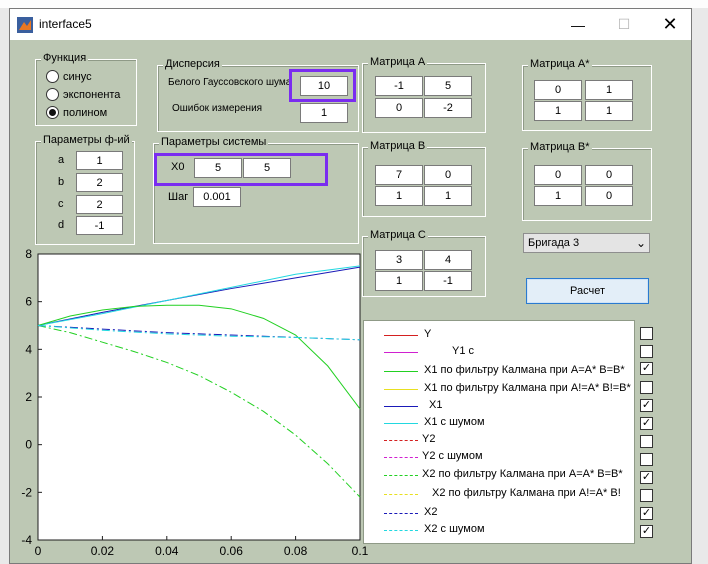 The image size is (708, 564). Describe the element at coordinates (609, 175) in the screenshot. I see `matrix-b-star-12: 0` at that location.